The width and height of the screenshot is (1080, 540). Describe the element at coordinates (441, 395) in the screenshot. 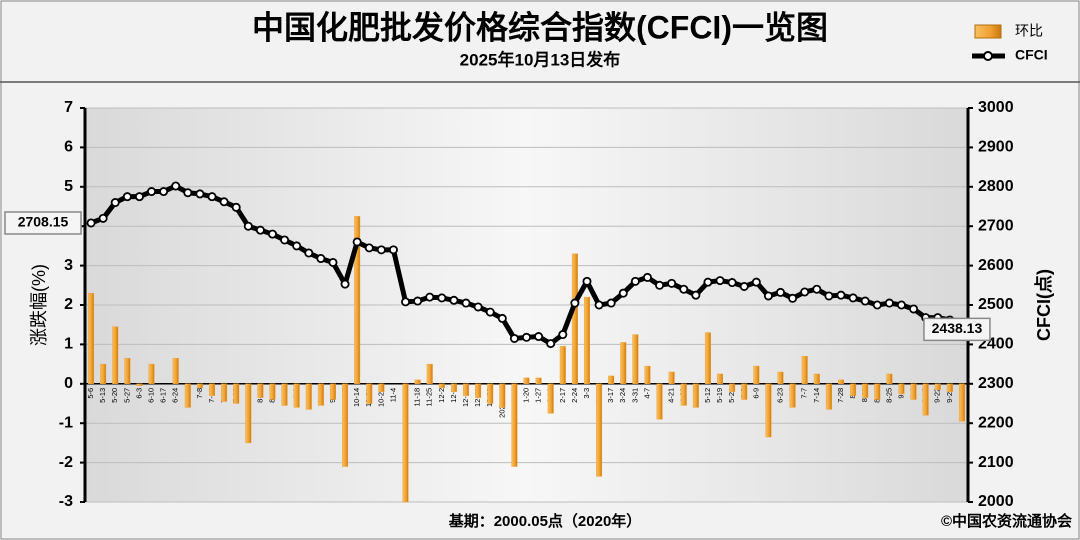

I see `x-tick-label: 12-2` at that location.